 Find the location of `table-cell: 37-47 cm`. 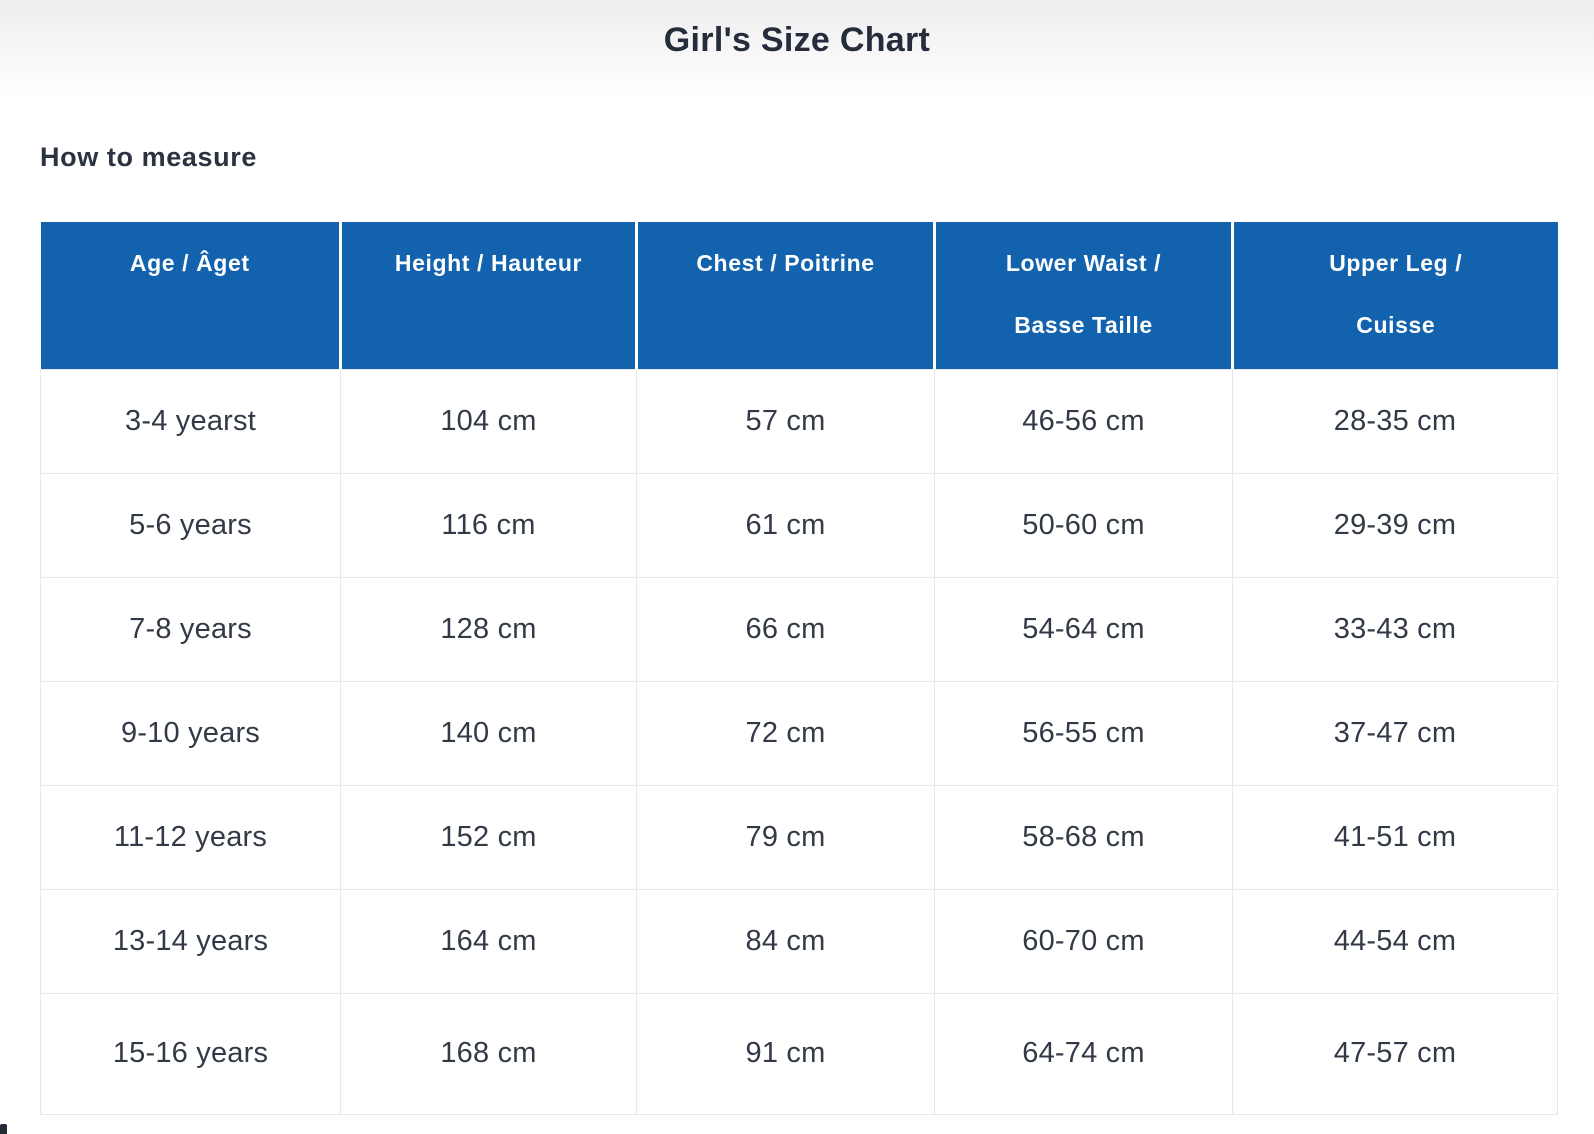

table-cell: 37-47 cm is located at coordinates (1395, 733).